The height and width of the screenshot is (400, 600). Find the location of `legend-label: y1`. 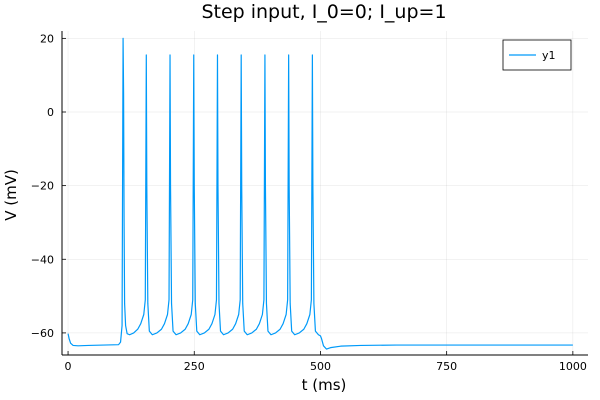

legend-label: y1 is located at coordinates (549, 55).